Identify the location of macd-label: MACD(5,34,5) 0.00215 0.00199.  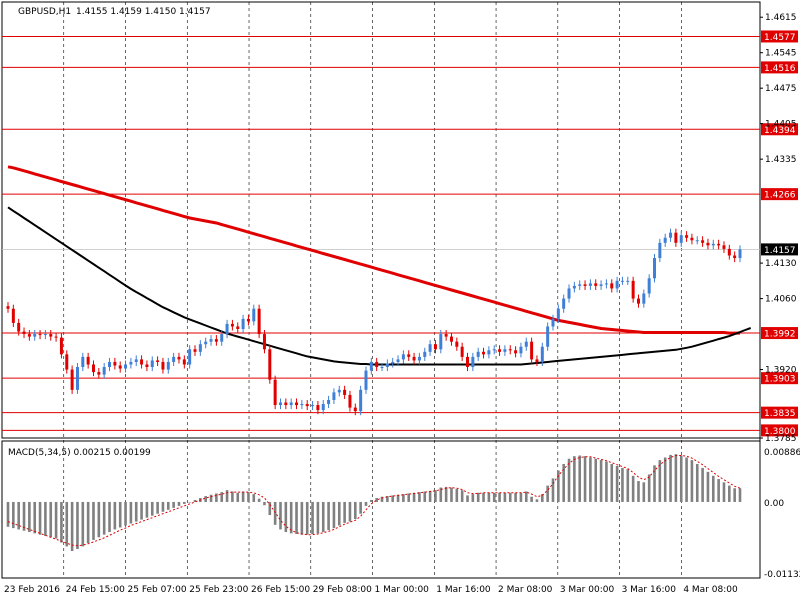
(79, 453).